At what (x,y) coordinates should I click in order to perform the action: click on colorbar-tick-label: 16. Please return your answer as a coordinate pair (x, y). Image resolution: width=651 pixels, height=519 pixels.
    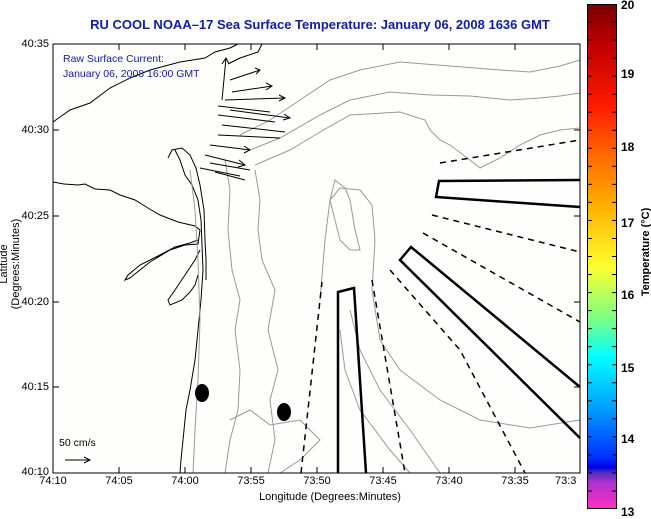
    Looking at the image, I should click on (628, 295).